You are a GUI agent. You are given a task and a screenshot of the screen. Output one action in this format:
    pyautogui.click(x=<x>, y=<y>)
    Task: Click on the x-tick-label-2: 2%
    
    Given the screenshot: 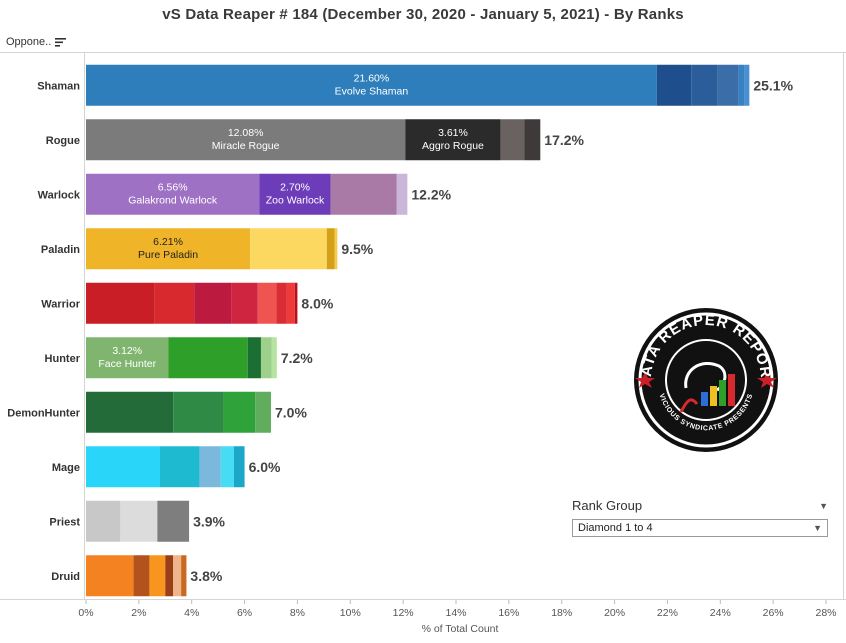 What is the action you would take?
    pyautogui.click(x=138, y=613)
    